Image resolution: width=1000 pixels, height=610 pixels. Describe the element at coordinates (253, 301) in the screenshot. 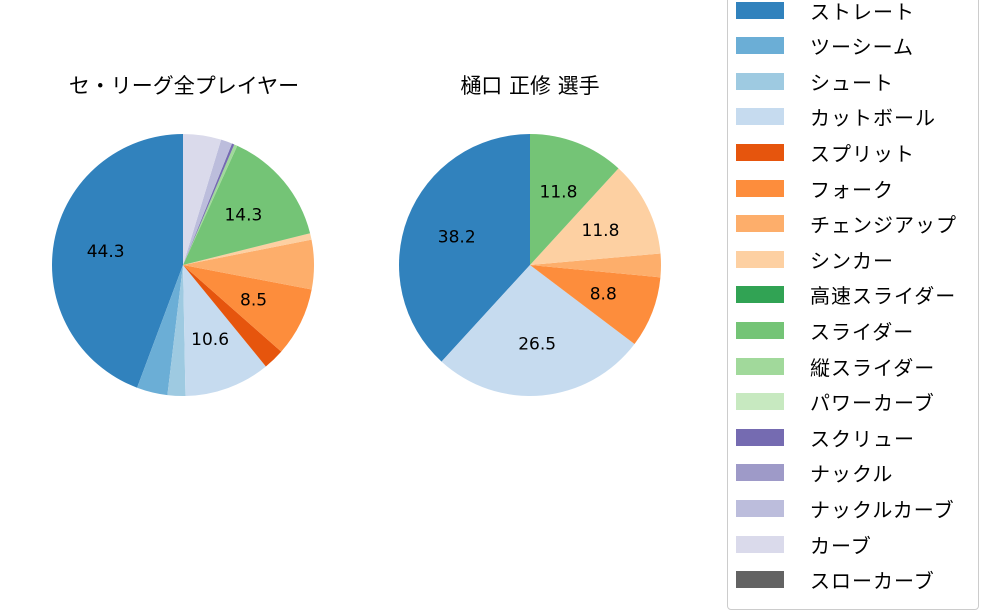

I see `slice-label: 8.5` at that location.